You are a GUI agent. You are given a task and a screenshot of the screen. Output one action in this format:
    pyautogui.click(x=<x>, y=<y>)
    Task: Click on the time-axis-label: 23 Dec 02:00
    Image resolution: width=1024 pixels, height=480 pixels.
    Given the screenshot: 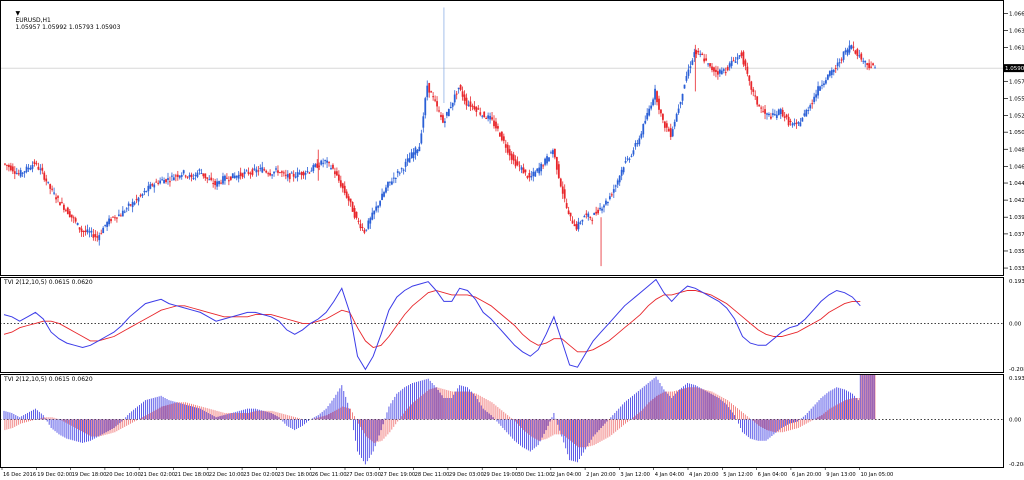 What is the action you would take?
    pyautogui.click(x=260, y=475)
    